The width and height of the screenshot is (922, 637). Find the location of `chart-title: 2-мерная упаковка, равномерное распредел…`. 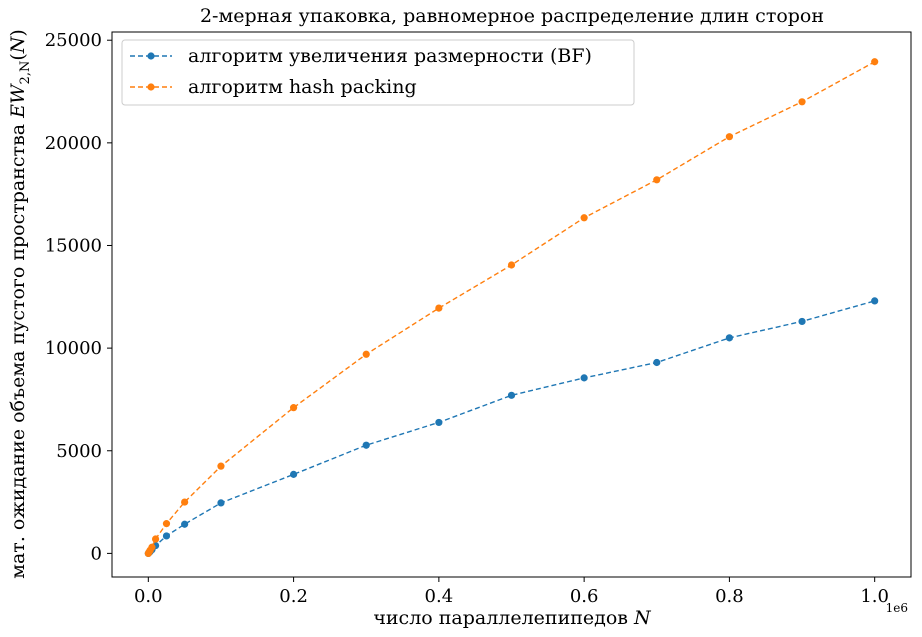

chart-title: 2-мерная упаковка, равномерное распредел… is located at coordinates (512, 16).